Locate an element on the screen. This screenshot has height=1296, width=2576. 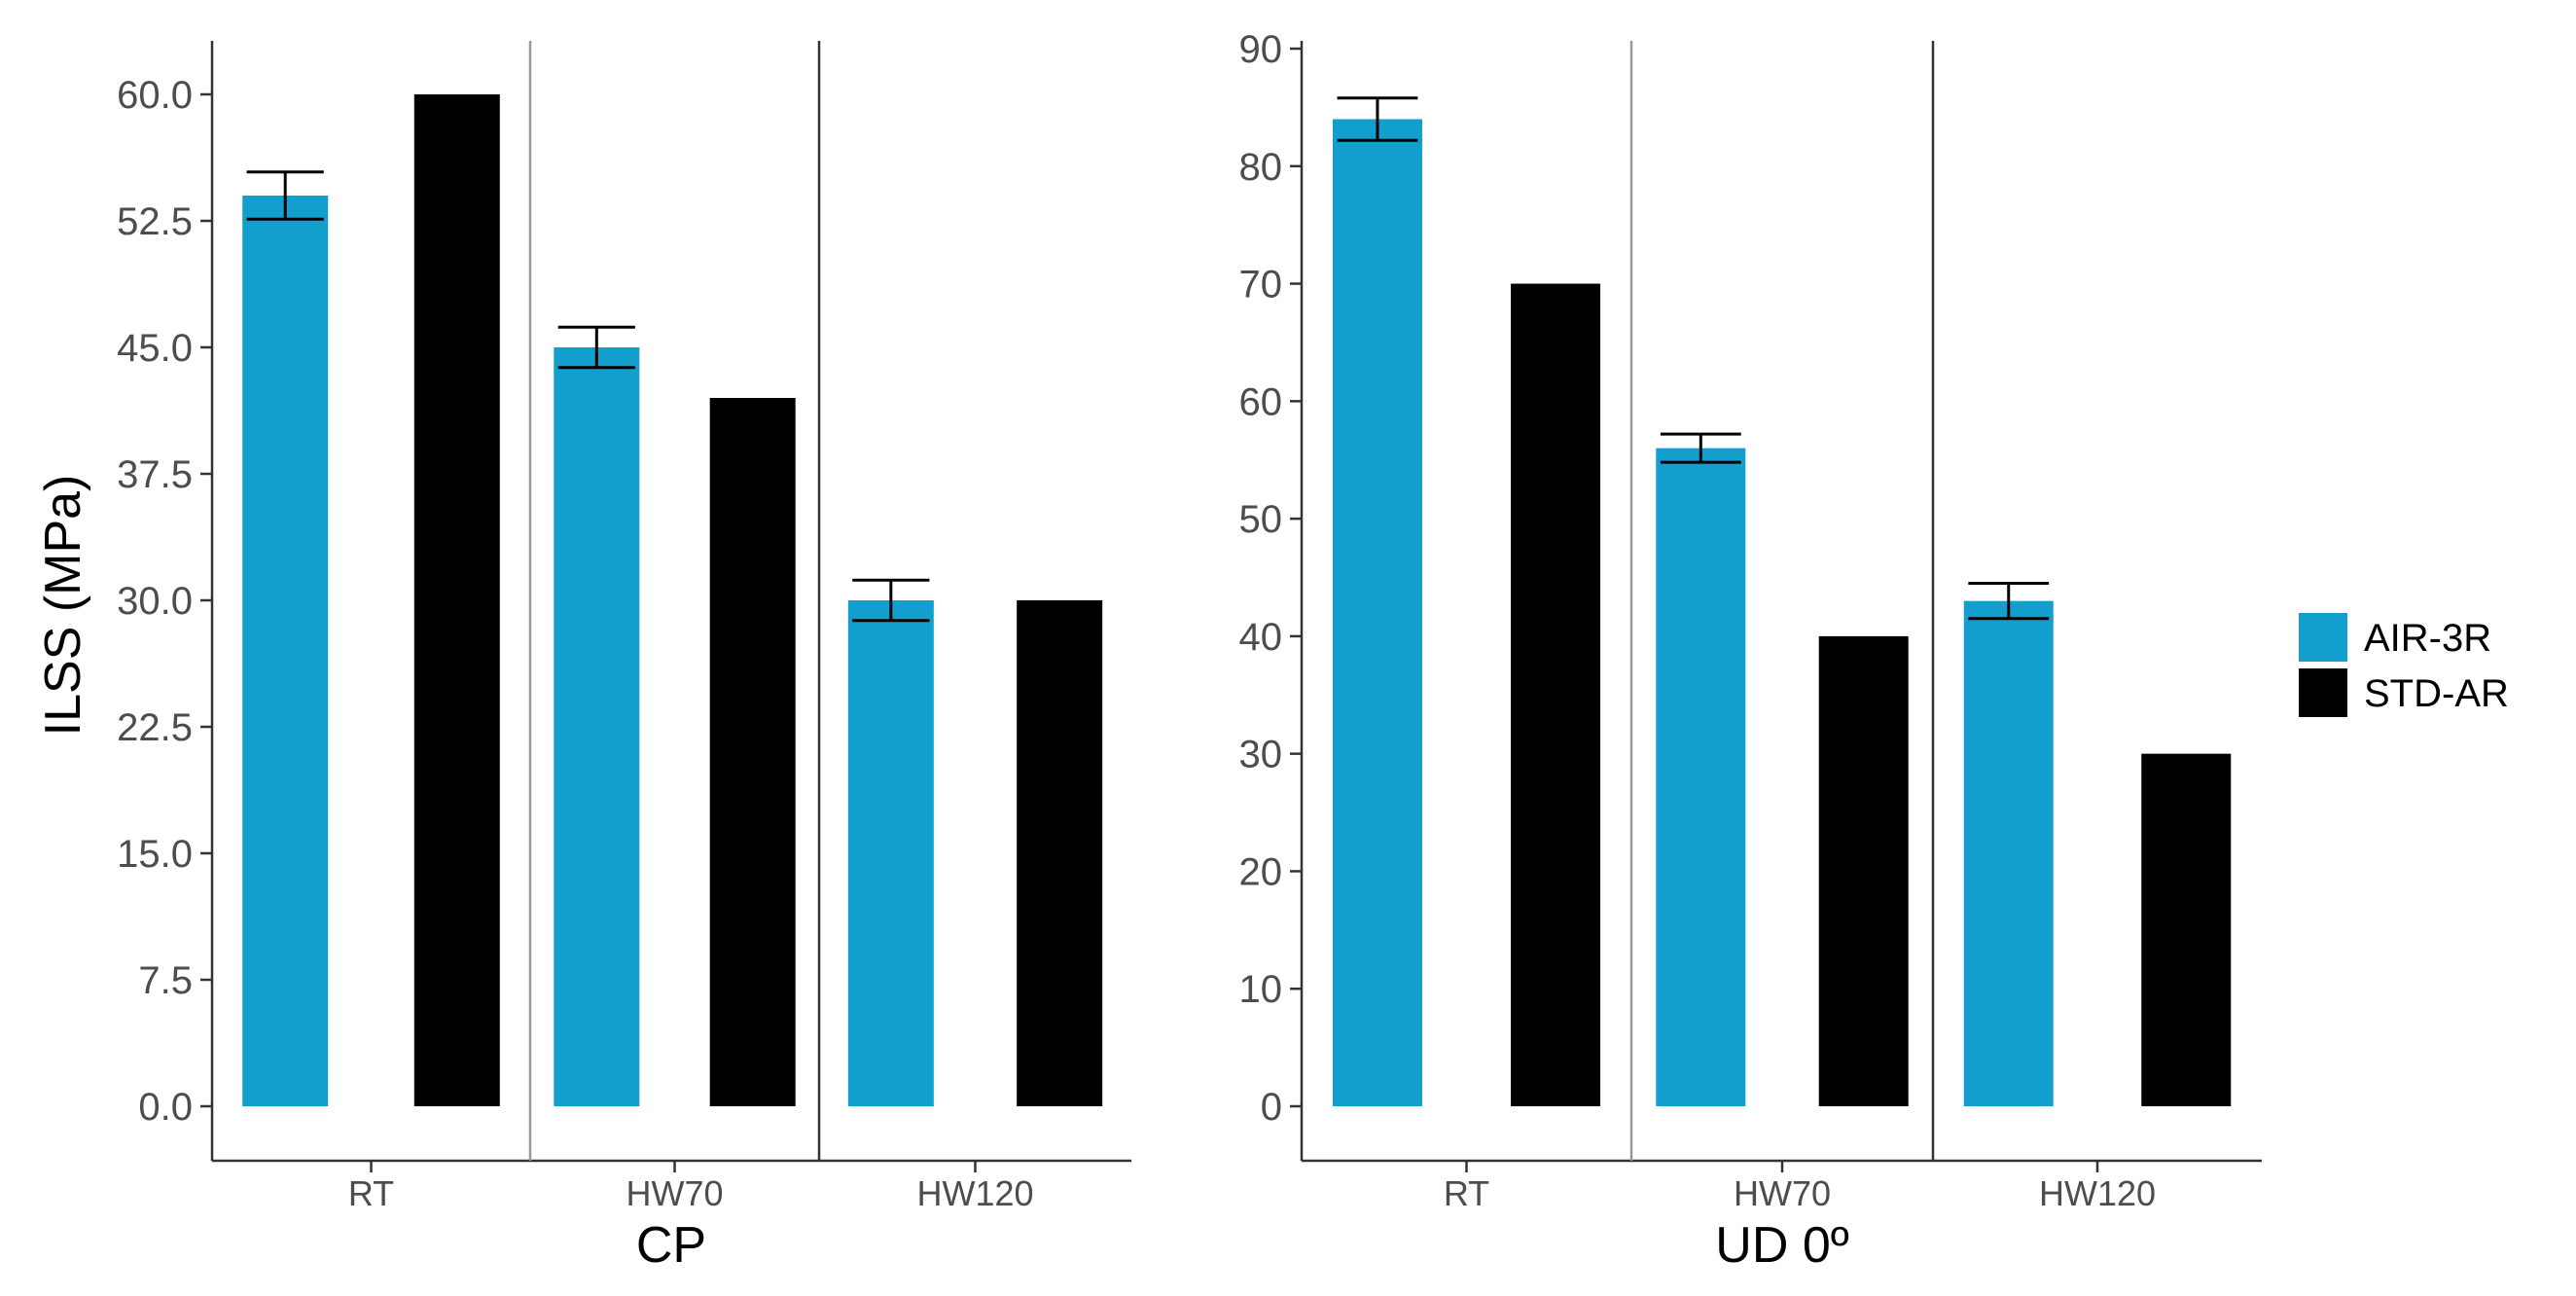
x-axis-title: CP is located at coordinates (671, 1245).